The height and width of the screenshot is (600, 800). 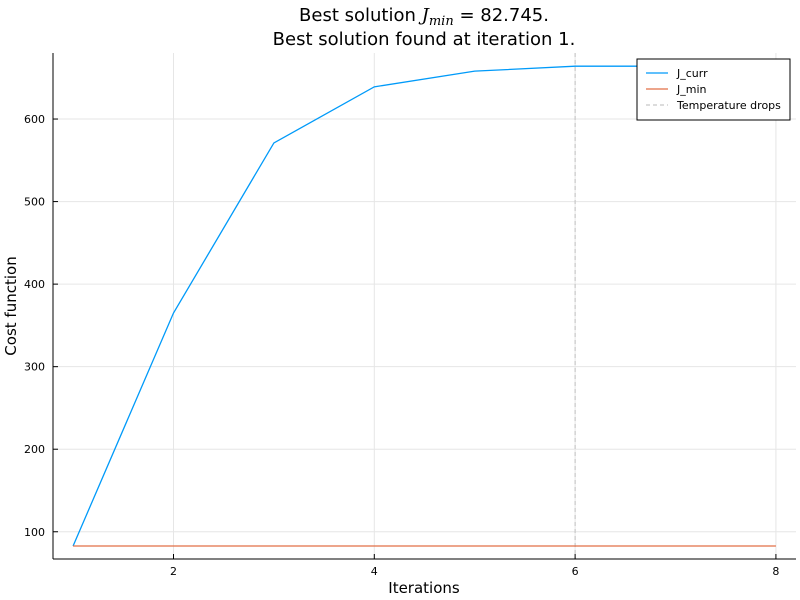 What do you see at coordinates (575, 571) in the screenshot?
I see `x-tick-label: 6` at bounding box center [575, 571].